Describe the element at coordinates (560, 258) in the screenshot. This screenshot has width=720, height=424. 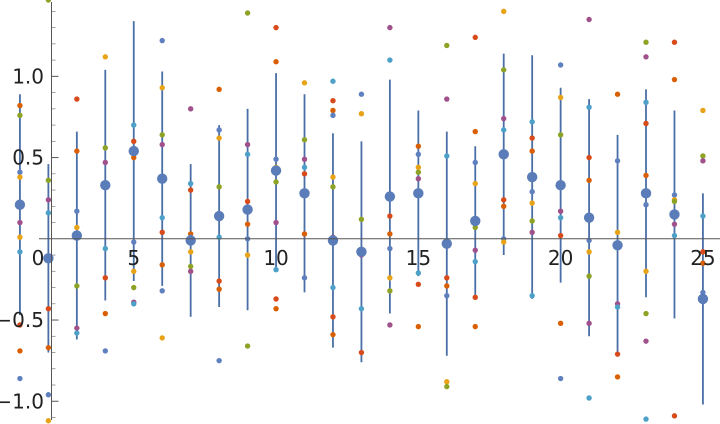
I see `x-tick-label: 20` at that location.